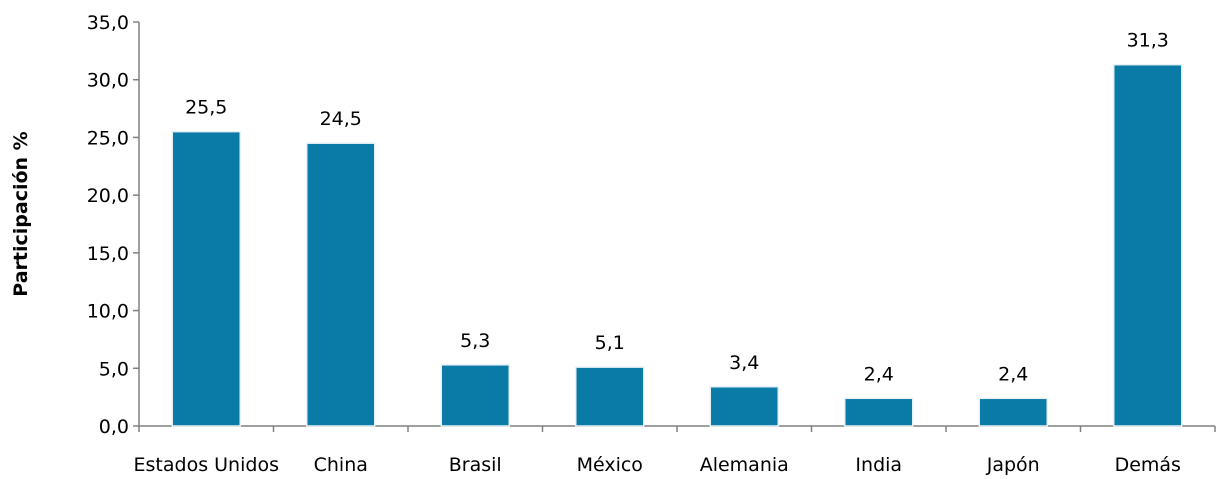 The image size is (1217, 479). I want to click on data-label: 5,3, so click(475, 341).